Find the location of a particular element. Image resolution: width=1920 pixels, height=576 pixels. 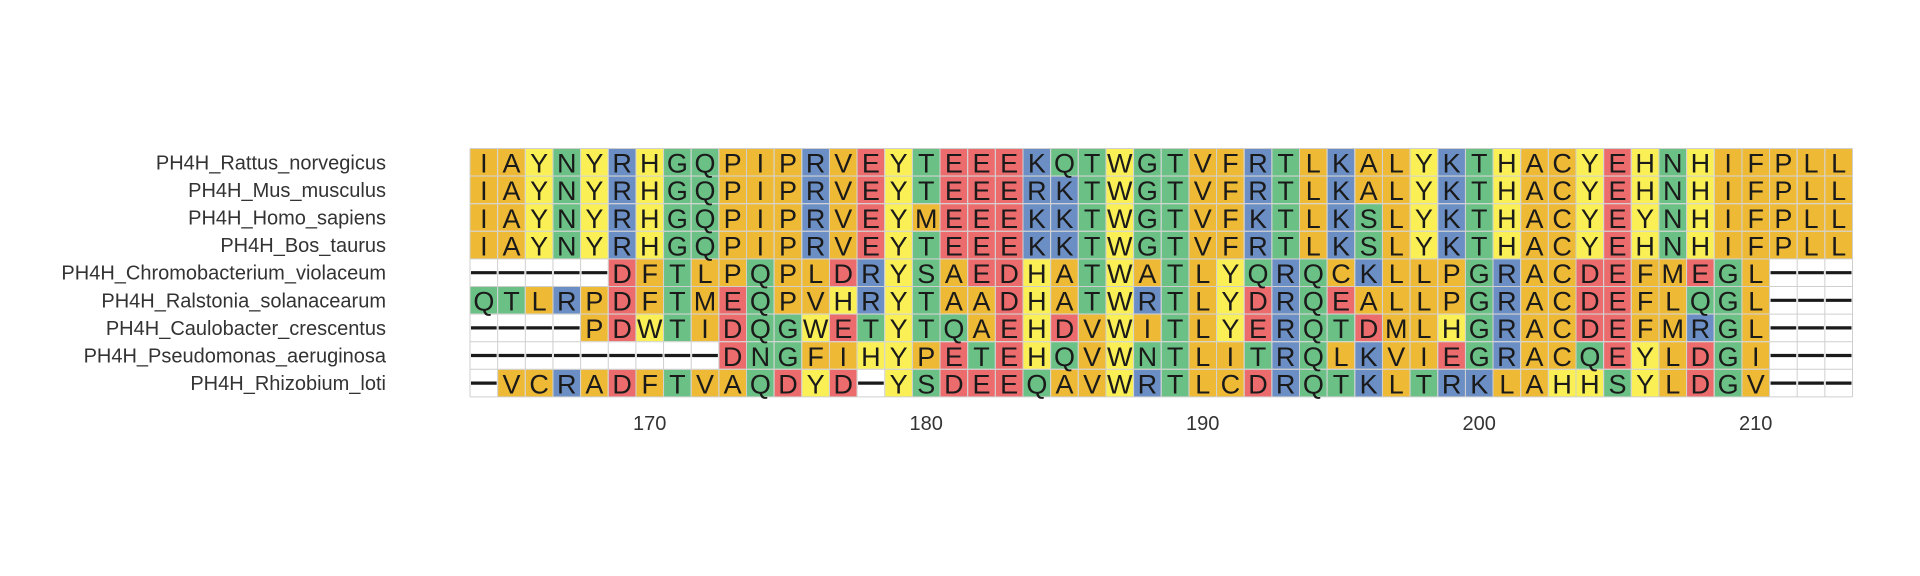

residue-letter: M is located at coordinates (926, 219).